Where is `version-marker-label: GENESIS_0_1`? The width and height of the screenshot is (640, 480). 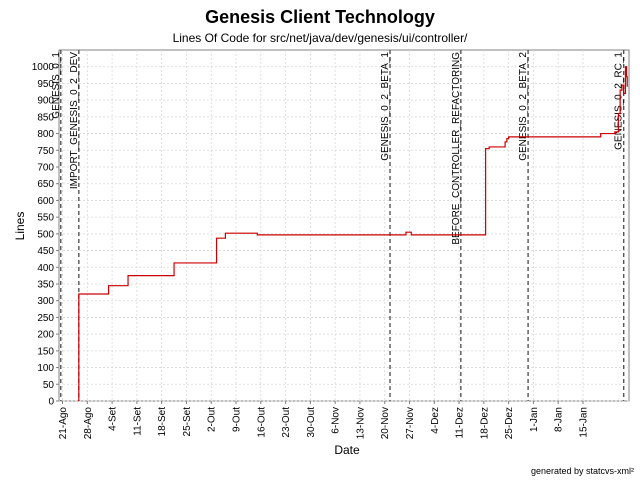 version-marker-label: GENESIS_0_1 is located at coordinates (56, 85).